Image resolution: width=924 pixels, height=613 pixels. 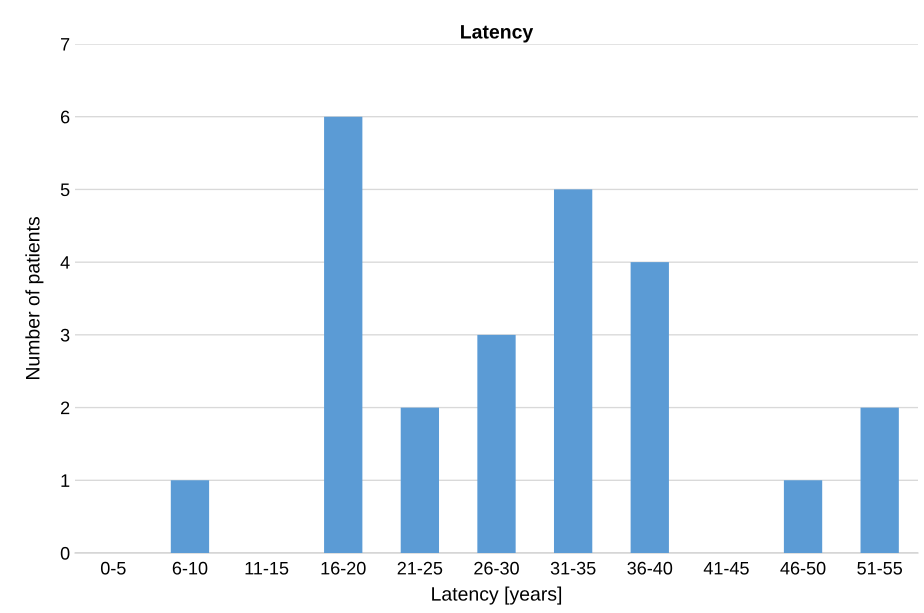 I want to click on x-tick-label: 41-45, so click(x=726, y=568).